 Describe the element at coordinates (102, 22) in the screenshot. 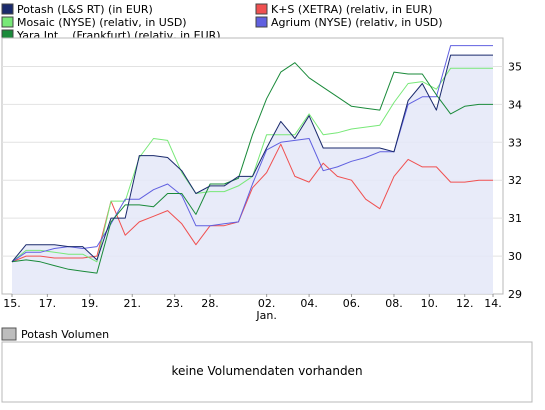

I see `legend-label-2: Mosaic (NYSE) (relativ, in USD)` at that location.